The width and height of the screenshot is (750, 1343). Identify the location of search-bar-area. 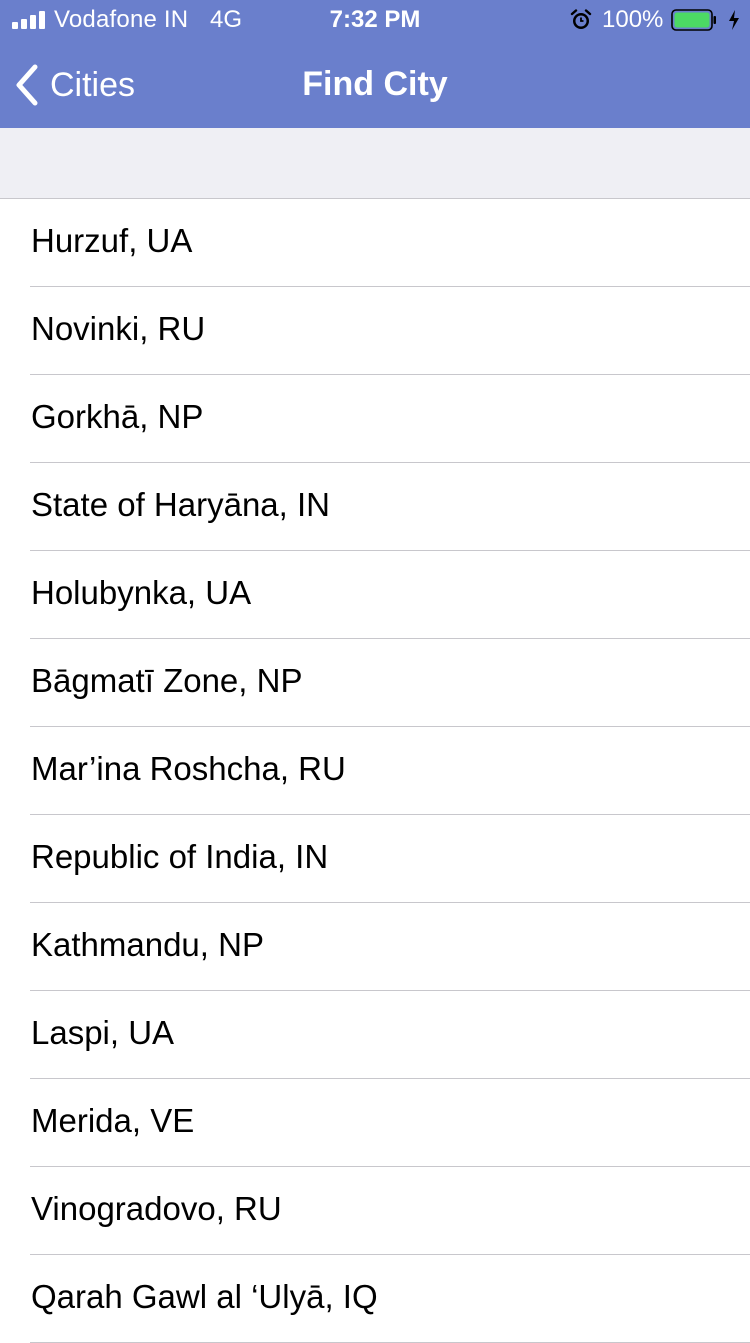
(375, 163).